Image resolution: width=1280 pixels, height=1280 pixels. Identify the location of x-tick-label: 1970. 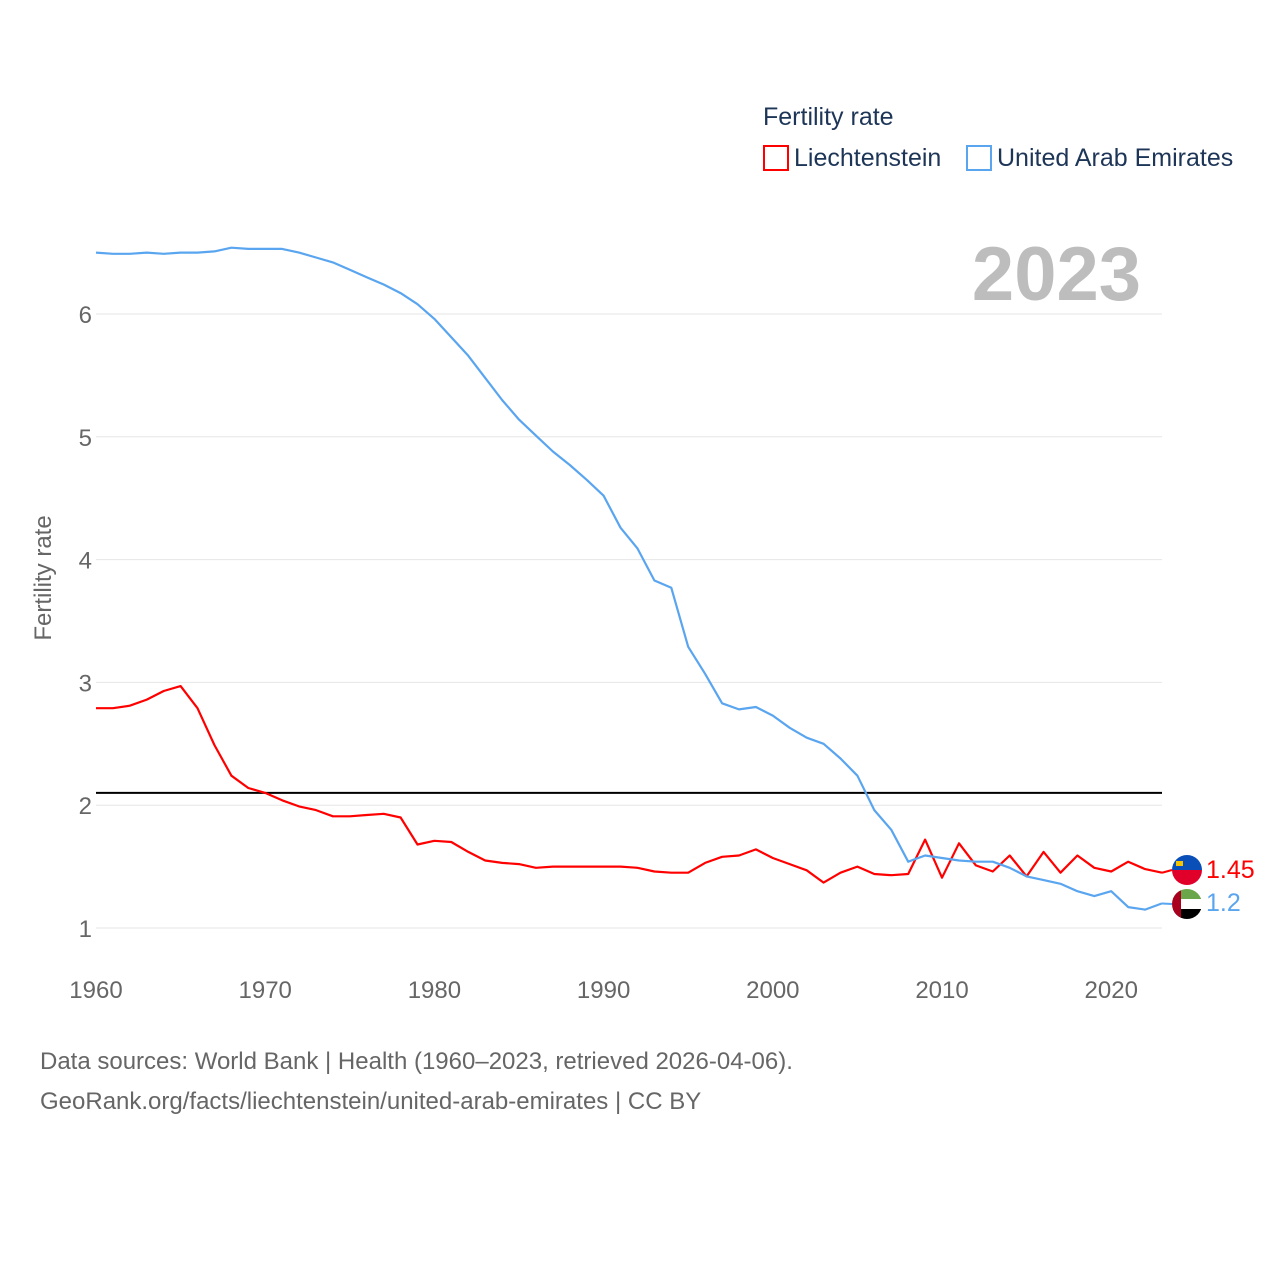
(265, 990).